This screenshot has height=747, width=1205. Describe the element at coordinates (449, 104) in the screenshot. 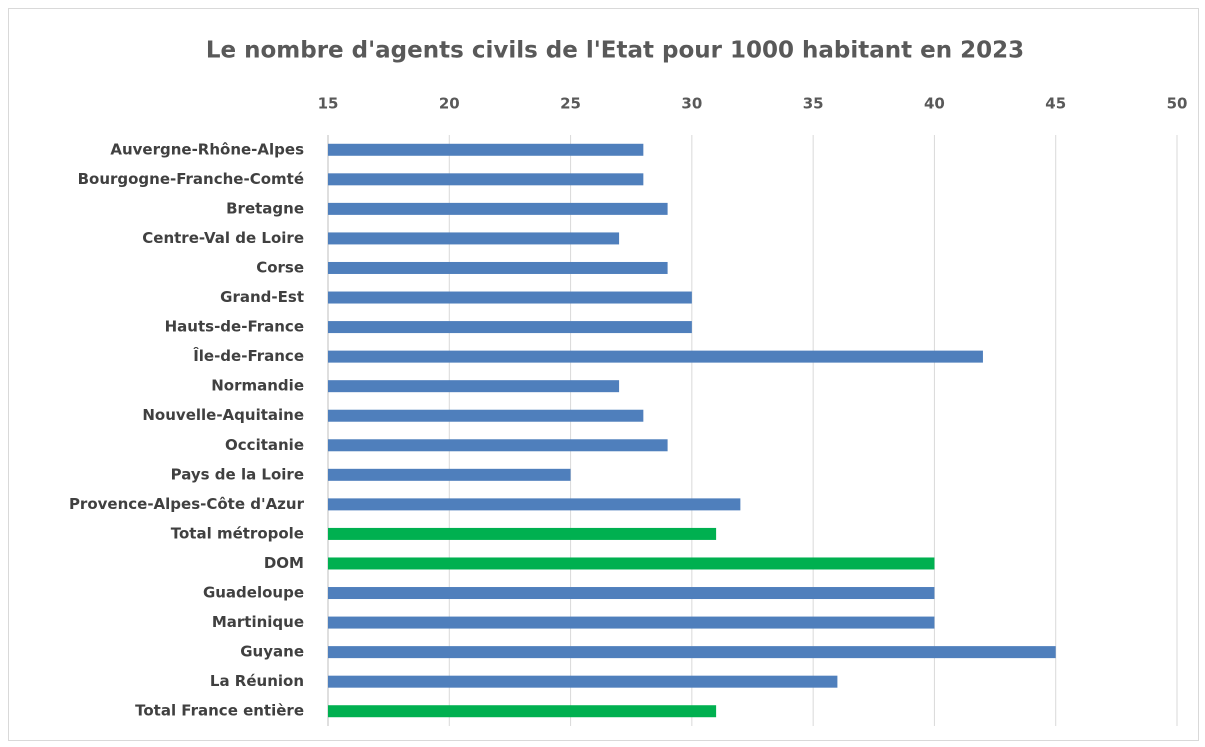

I see `x-tick-label: 20` at that location.